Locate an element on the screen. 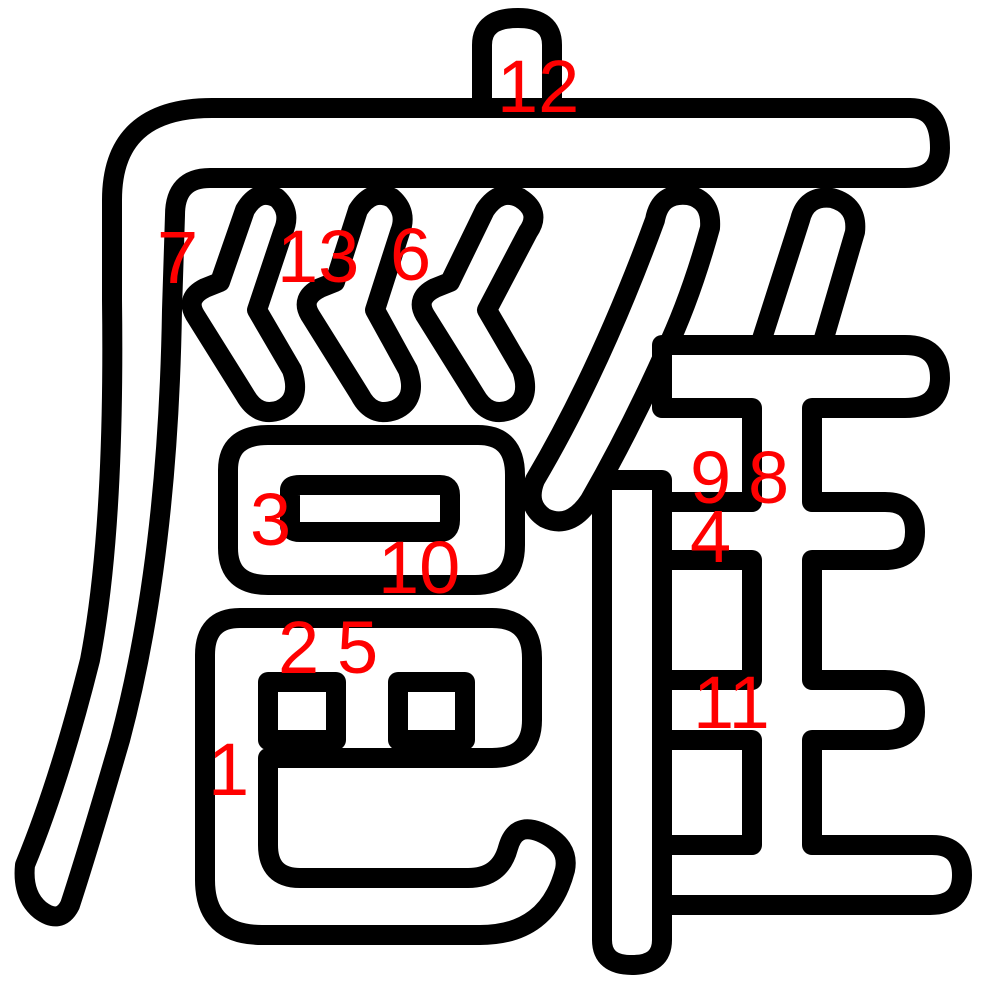 The image size is (1000, 1000). stroke-number-3: 3 is located at coordinates (270, 519).